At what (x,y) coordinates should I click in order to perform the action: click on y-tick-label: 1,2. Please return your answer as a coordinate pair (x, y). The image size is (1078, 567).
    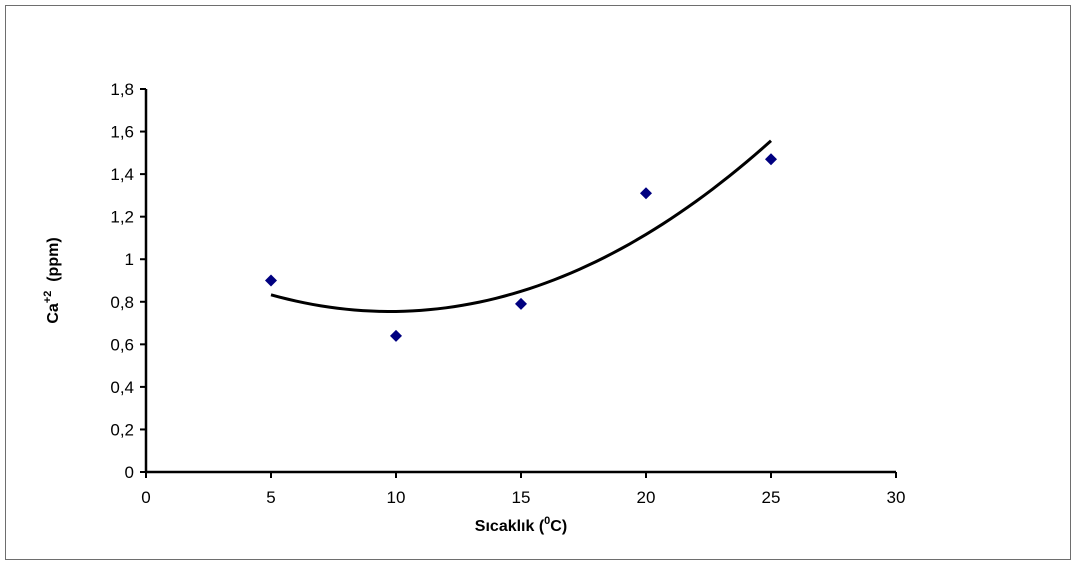
    Looking at the image, I should click on (122, 217).